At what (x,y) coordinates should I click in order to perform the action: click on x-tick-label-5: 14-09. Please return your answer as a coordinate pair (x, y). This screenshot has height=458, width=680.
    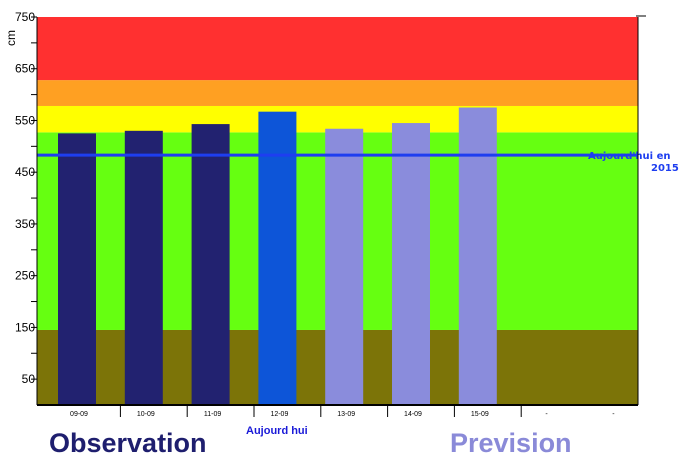
    Looking at the image, I should click on (413, 414).